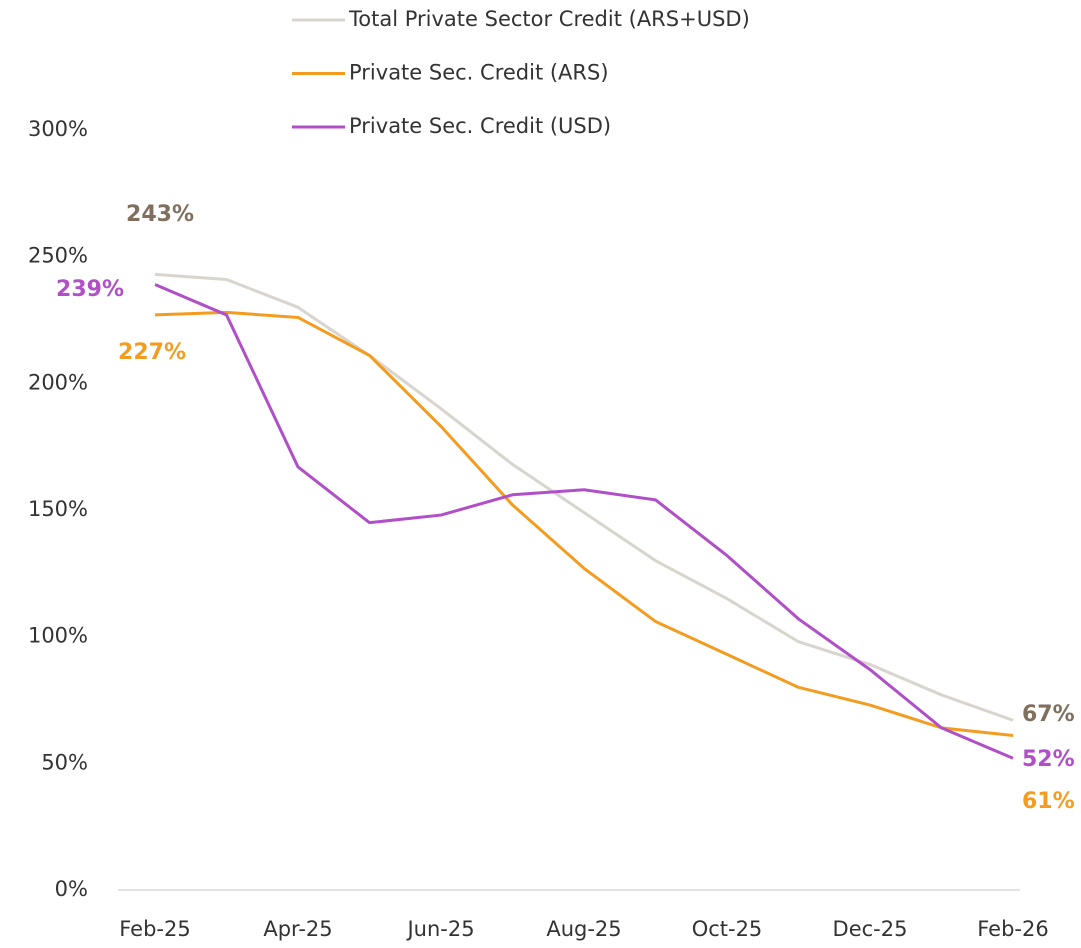  Describe the element at coordinates (727, 929) in the screenshot. I see `x-tick-label: Oct-25` at that location.